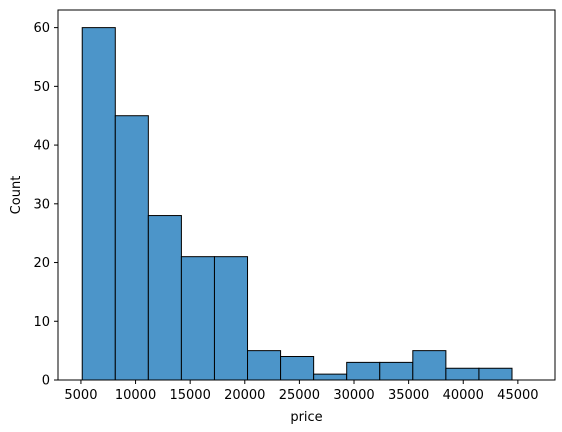  I want to click on x-axis-label: price, so click(306, 417).